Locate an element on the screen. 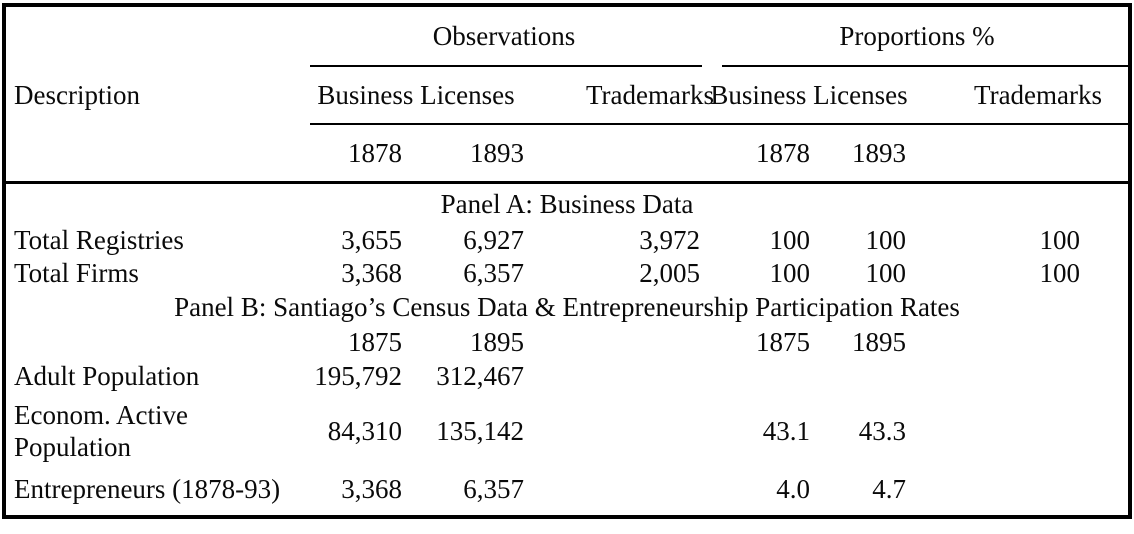 This screenshot has width=1134, height=534. observations-underline is located at coordinates (506, 66).